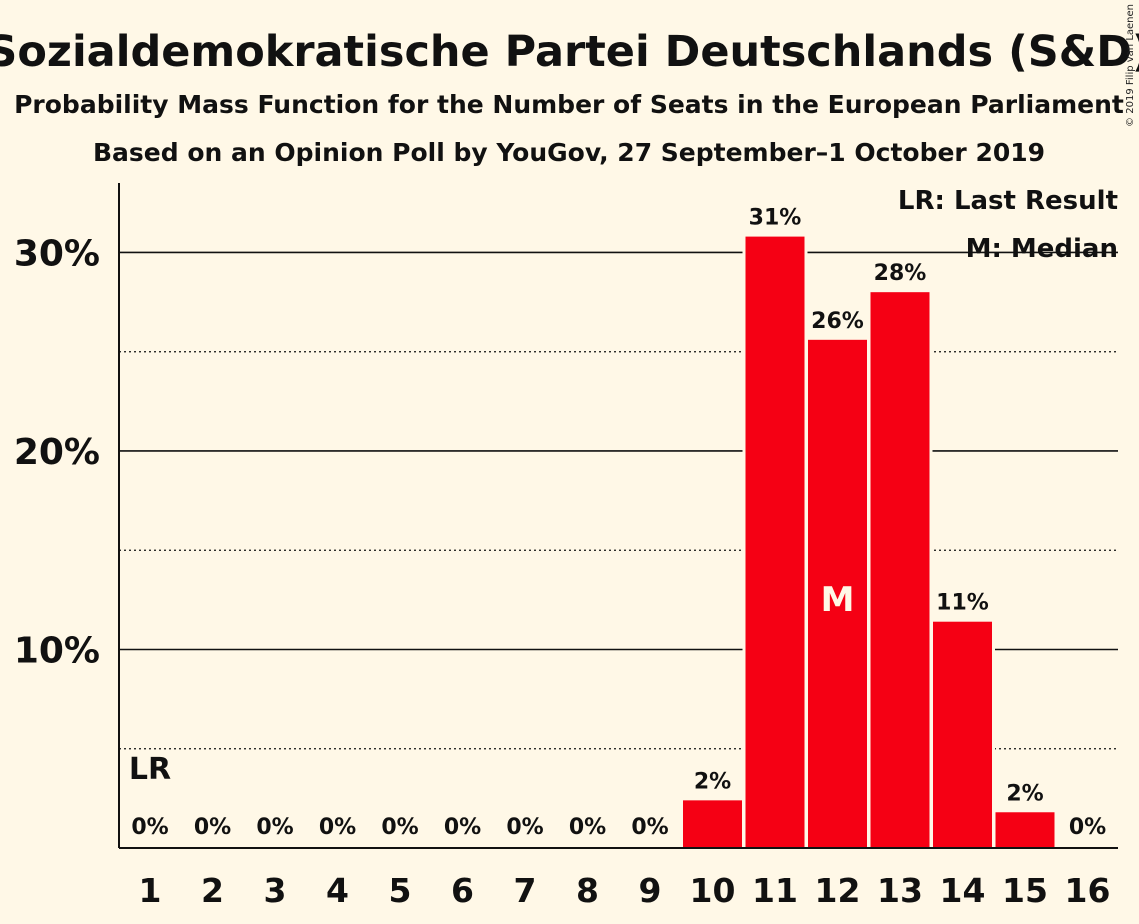  Describe the element at coordinates (275, 890) in the screenshot. I see `x-tick-label: 3` at that location.